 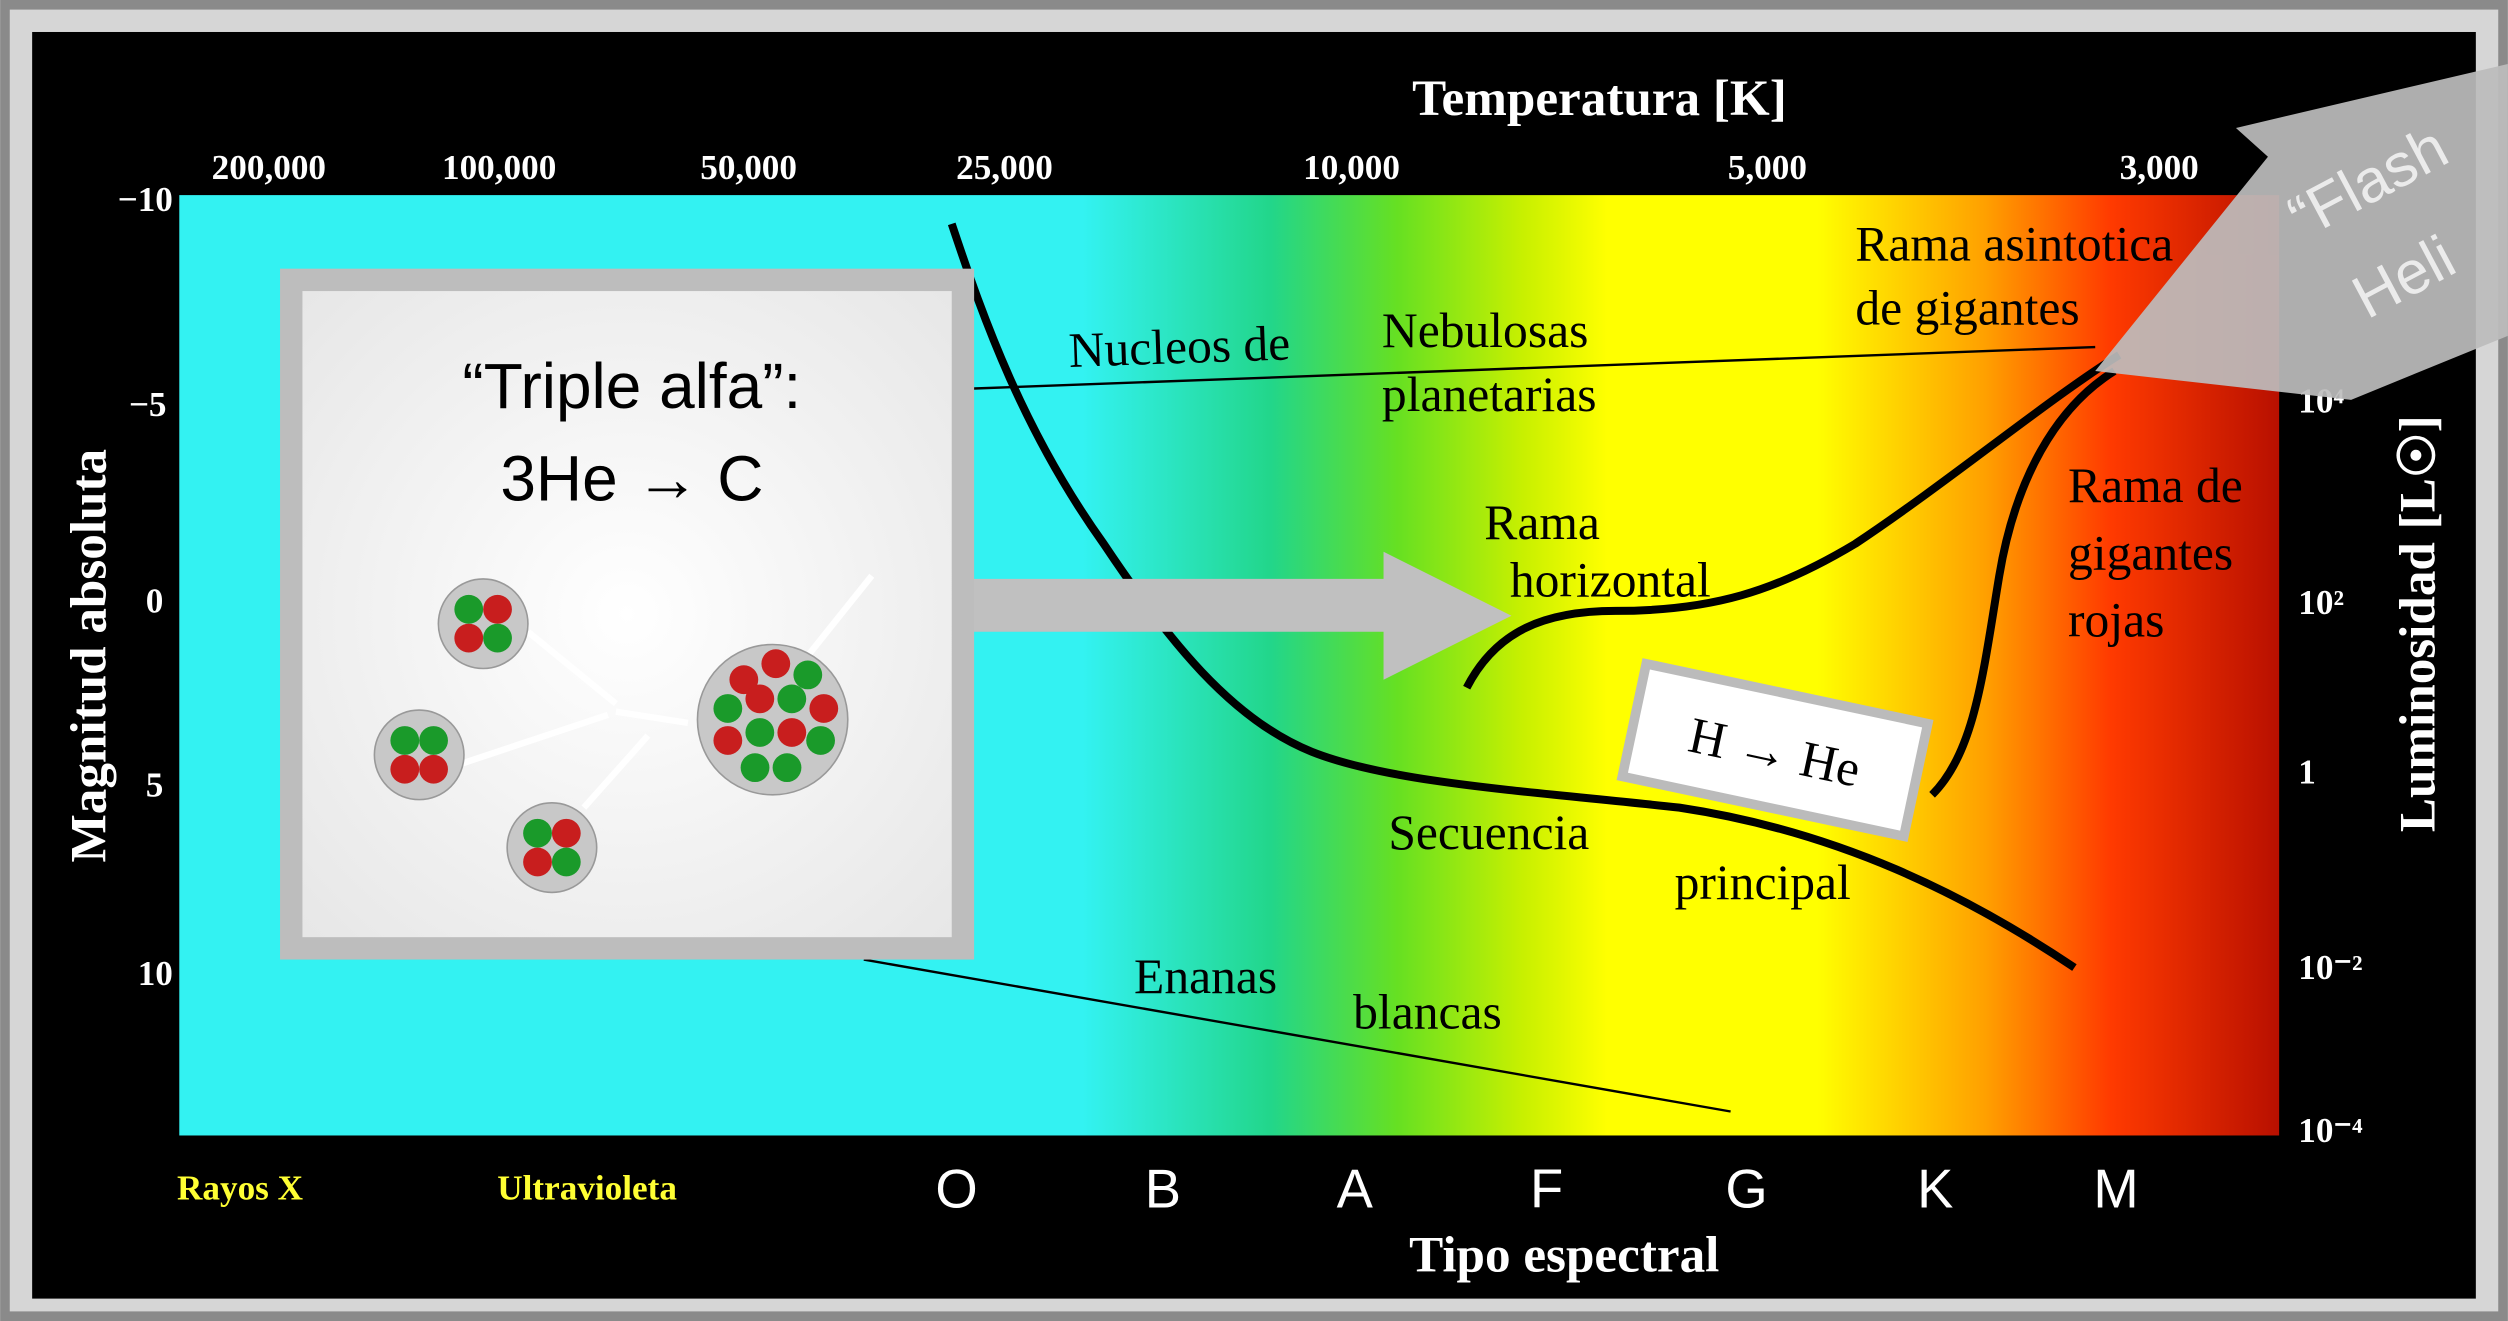 I want to click on right-tick: 10⁻⁴, so click(x=2330, y=1130).